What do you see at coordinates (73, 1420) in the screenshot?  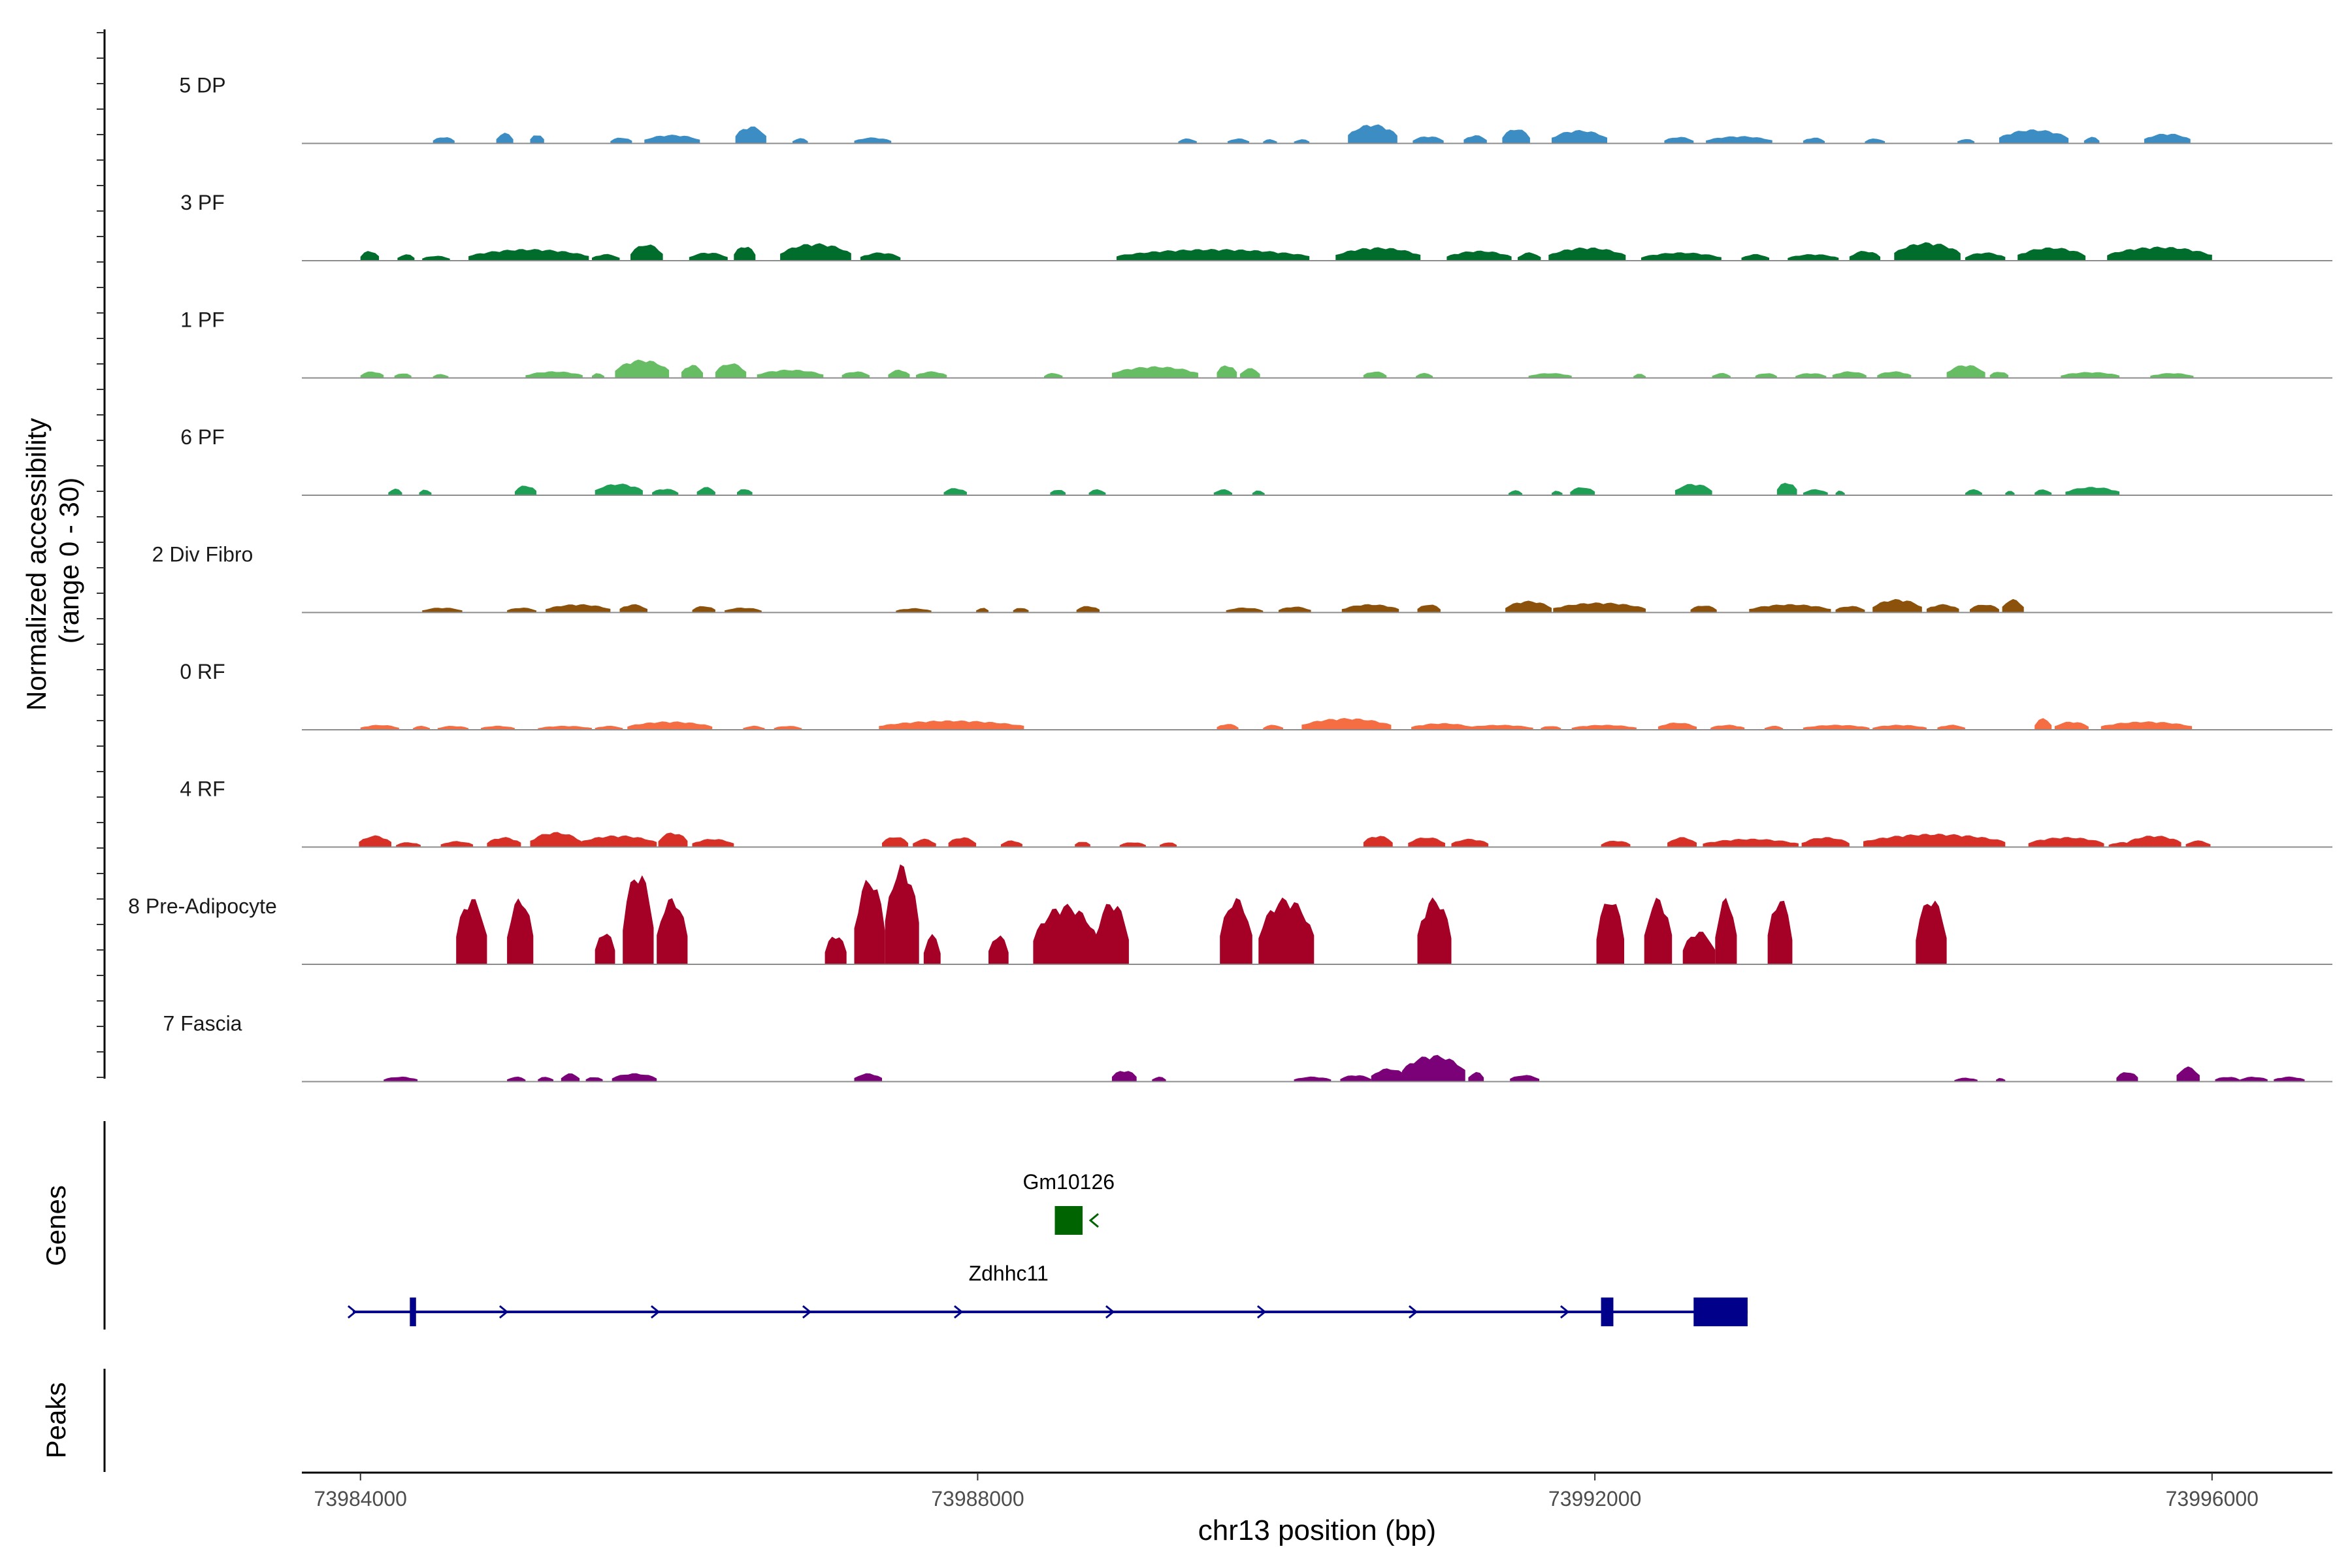 I see `peaks-panel: Peaks` at bounding box center [73, 1420].